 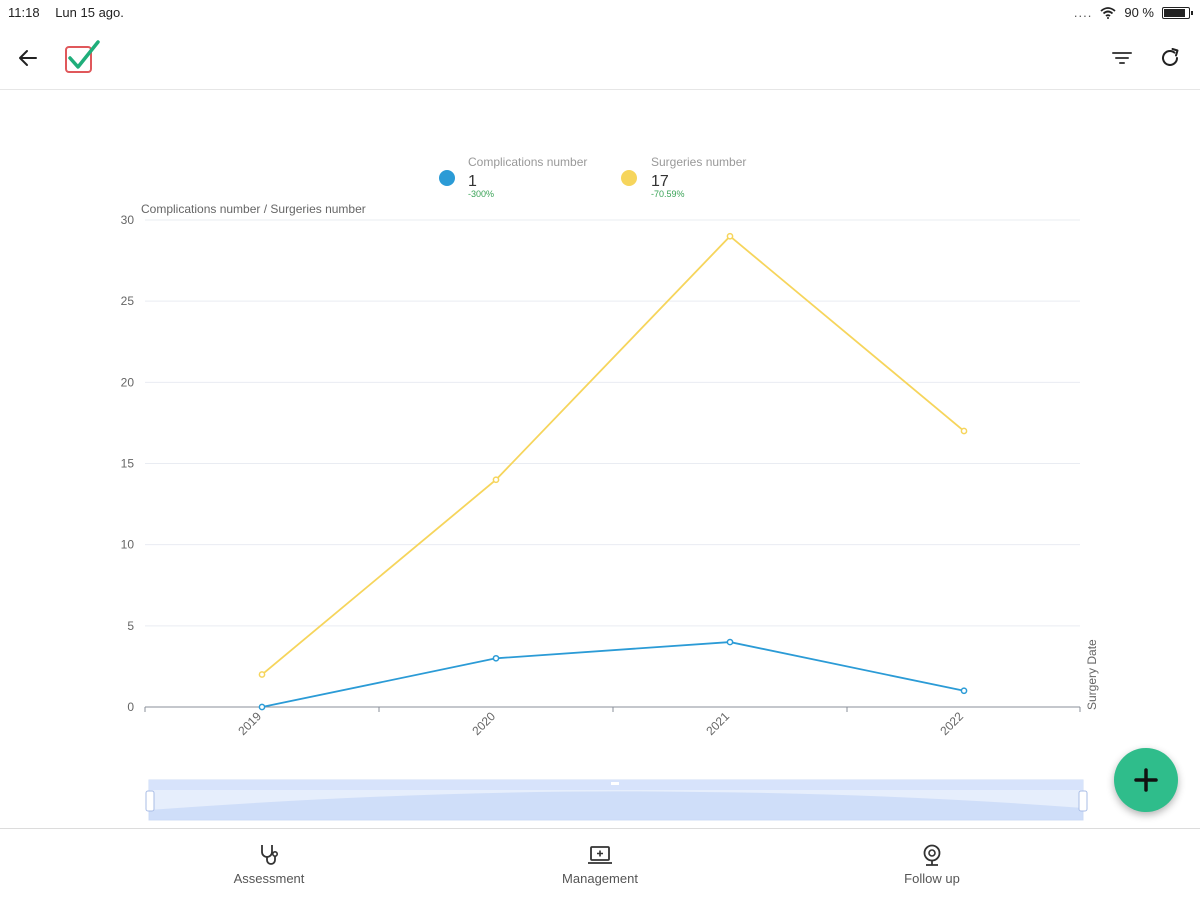 I want to click on refresh-button, so click(x=1170, y=58).